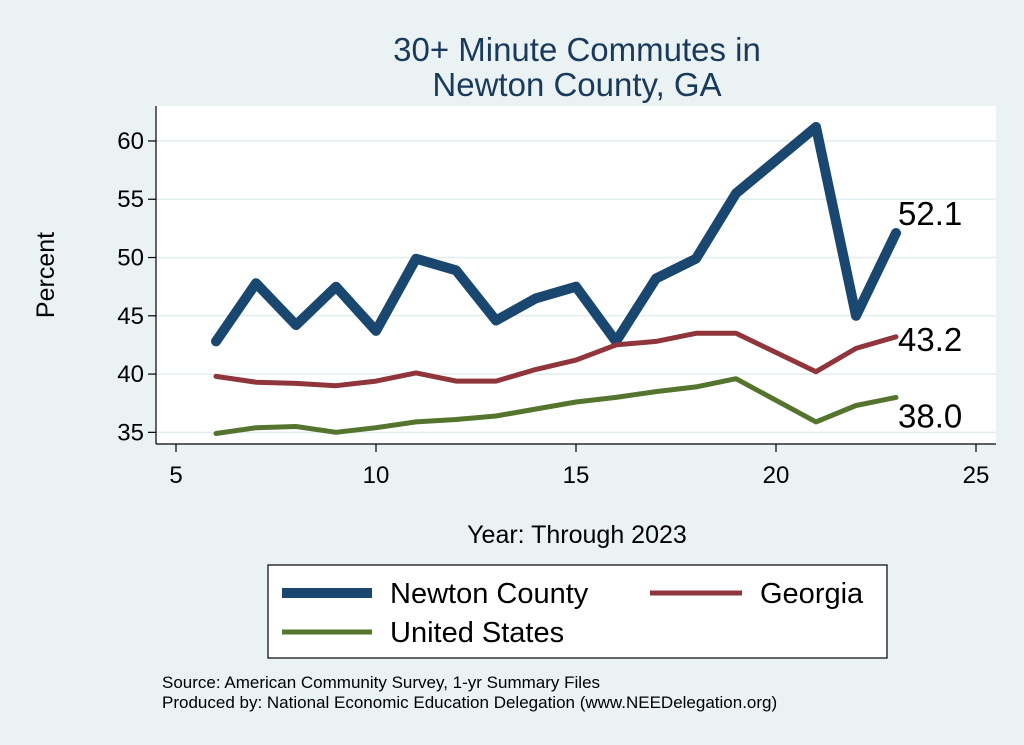  I want to click on chart-title-line-2: Newton County, GA, so click(576, 84).